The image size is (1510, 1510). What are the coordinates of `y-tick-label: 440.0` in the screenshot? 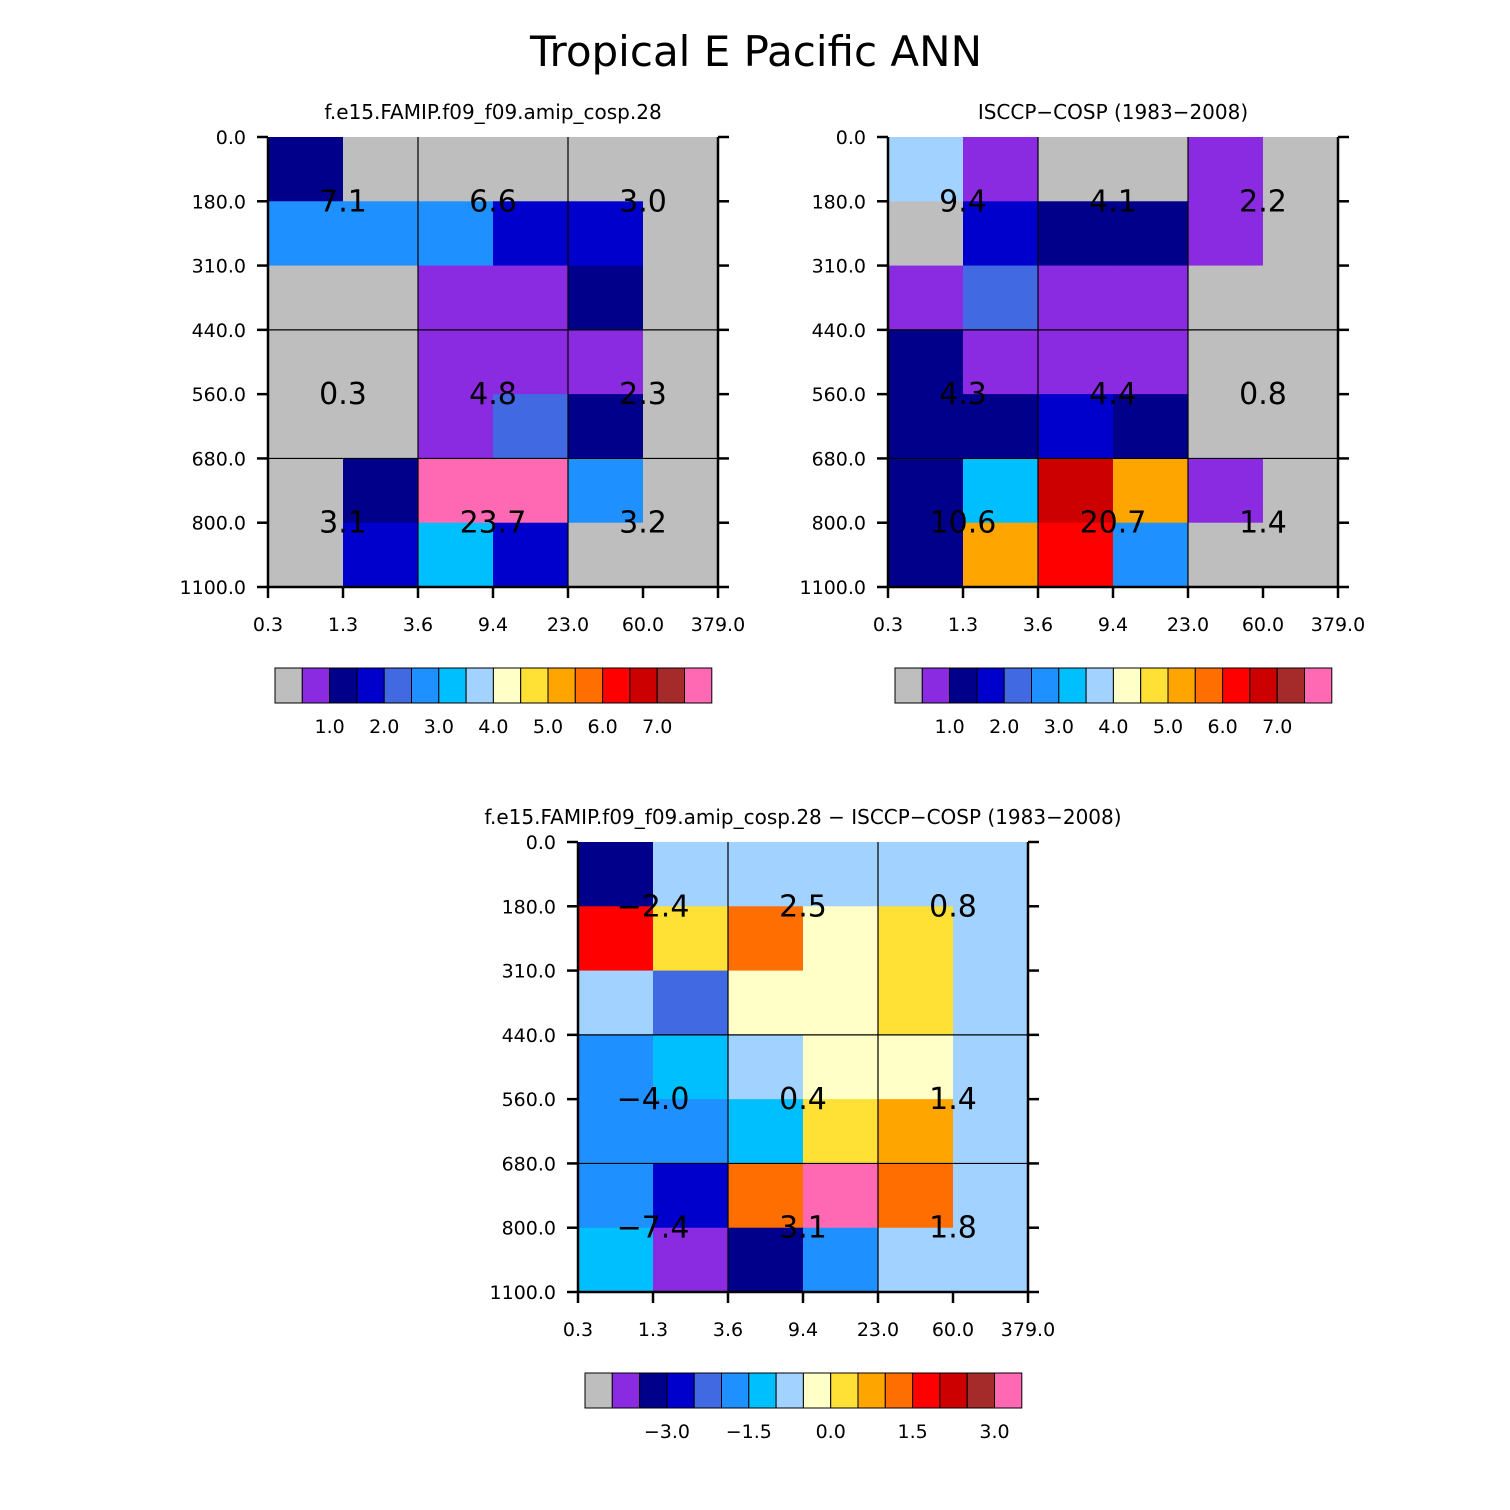 It's located at (839, 331).